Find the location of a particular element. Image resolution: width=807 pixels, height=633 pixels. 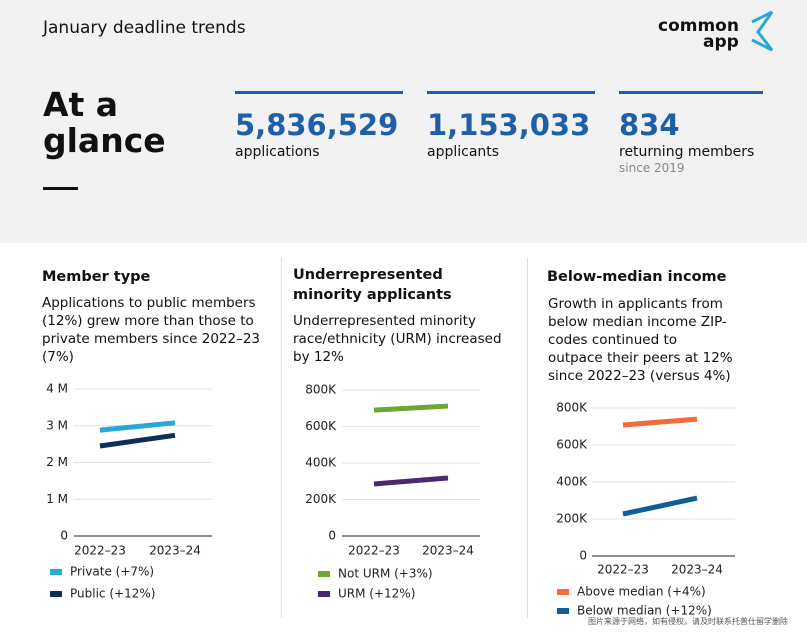

glance-line: glance is located at coordinates (104, 140).